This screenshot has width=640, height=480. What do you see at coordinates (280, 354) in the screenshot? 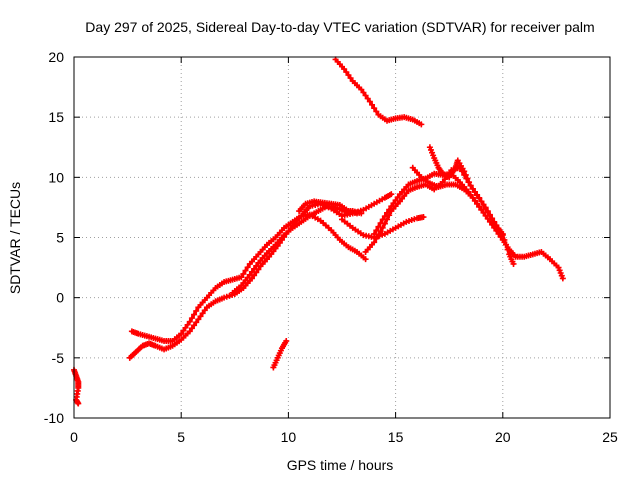
I see `series-track-t5` at bounding box center [280, 354].